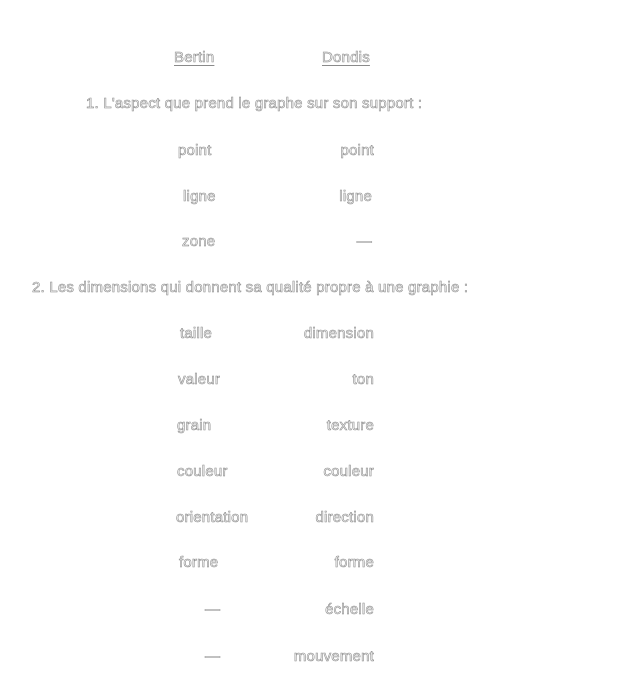  Describe the element at coordinates (344, 518) in the screenshot. I see `section2-row5-right: direction` at that location.